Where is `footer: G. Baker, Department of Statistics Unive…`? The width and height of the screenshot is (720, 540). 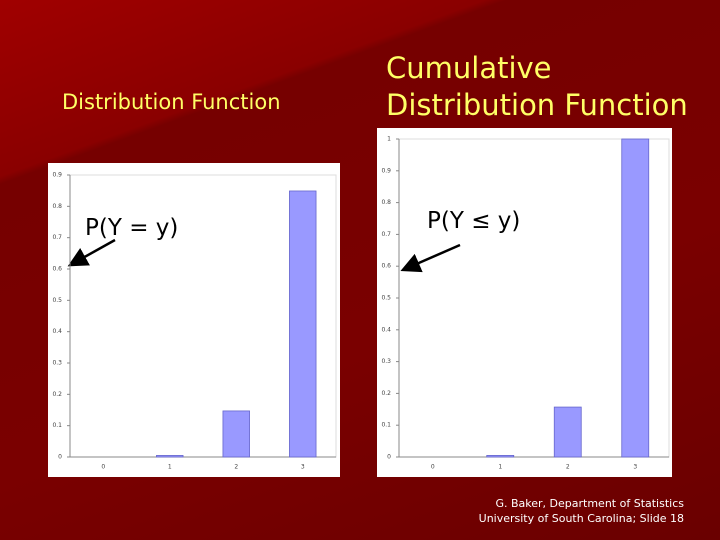
footer: G. Baker, Department of Statistics Unive… is located at coordinates (581, 511).